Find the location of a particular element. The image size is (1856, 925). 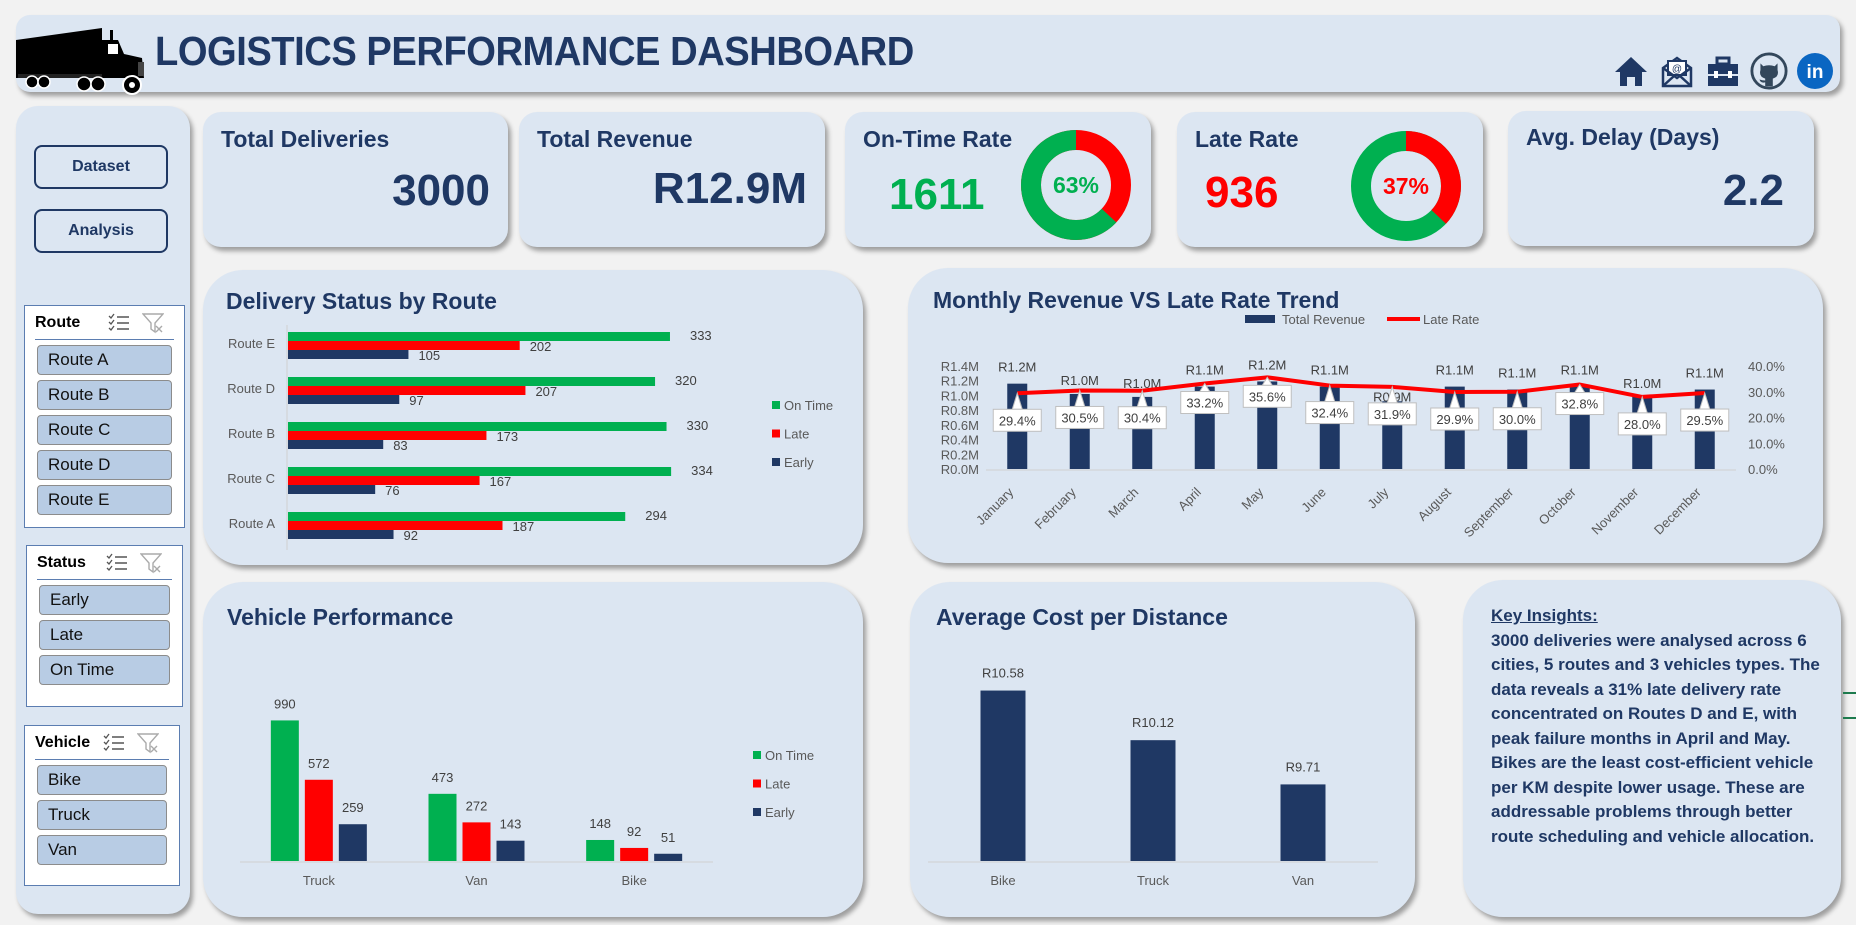

kpi-avg-delay: Avg. Delay (Days) 2.2 is located at coordinates (1661, 178).